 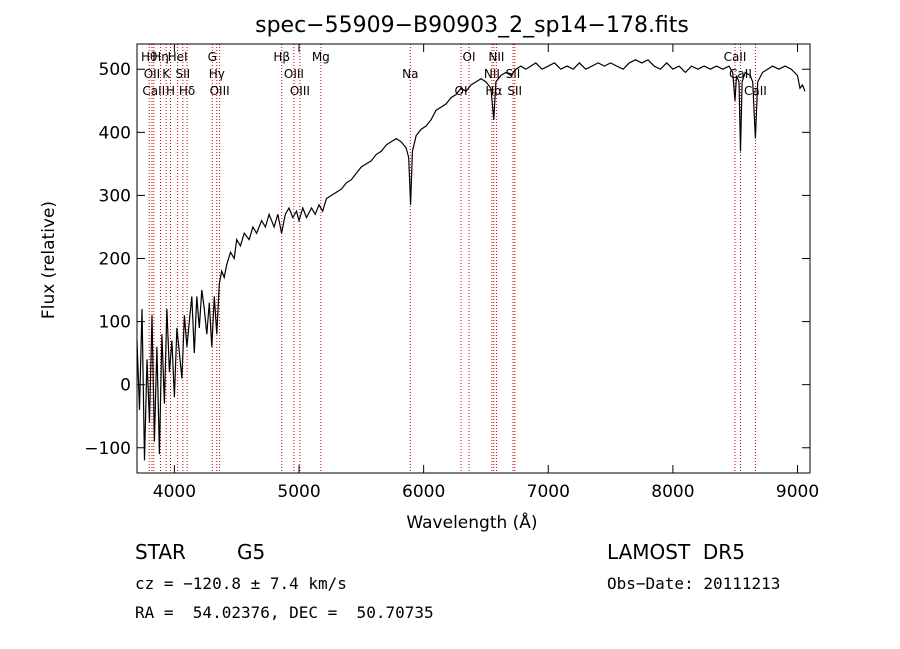 I want to click on line-marker-label: Na, so click(x=410, y=74).